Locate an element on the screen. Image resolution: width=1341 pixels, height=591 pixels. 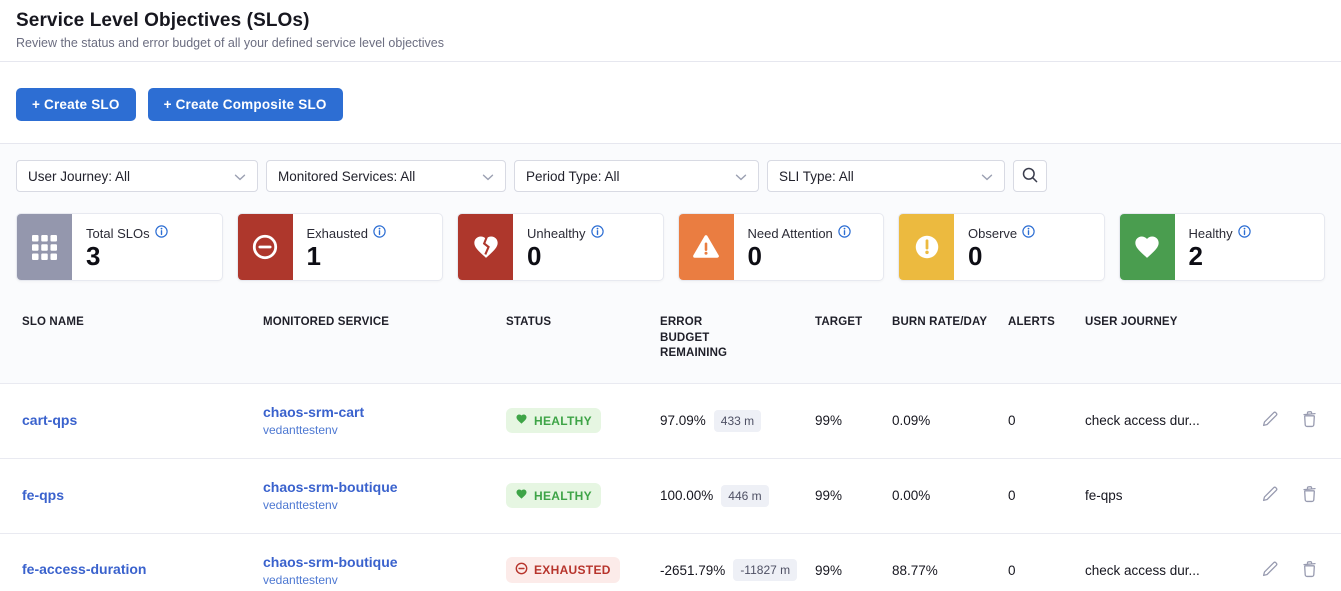
column-header-user-journey: USER JOURNEY is located at coordinates (1131, 322).